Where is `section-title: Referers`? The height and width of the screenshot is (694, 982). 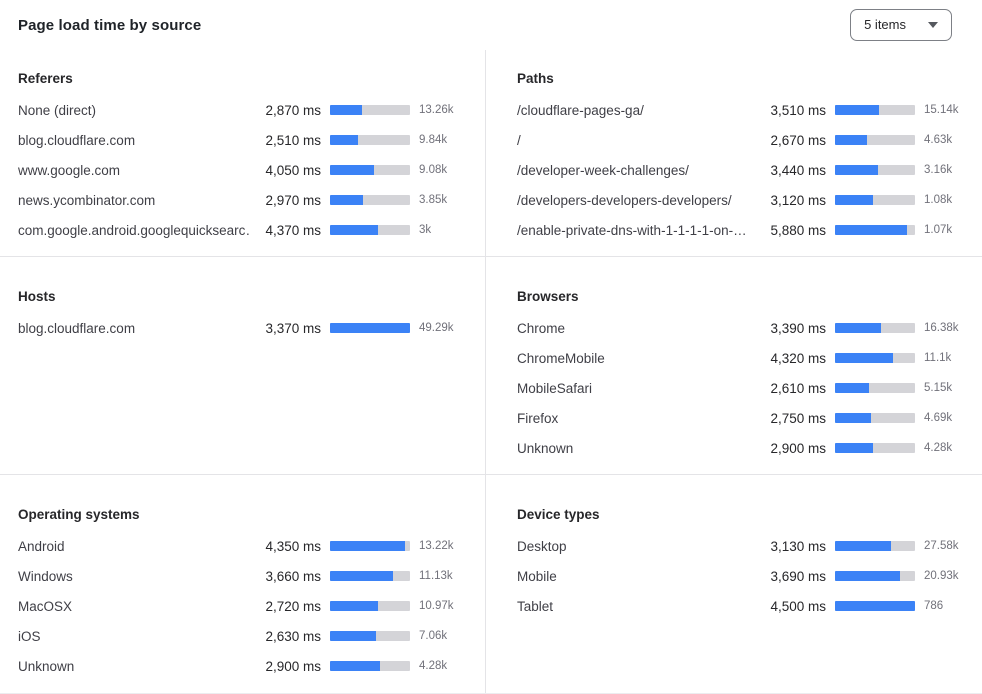
section-title: Referers is located at coordinates (45, 78).